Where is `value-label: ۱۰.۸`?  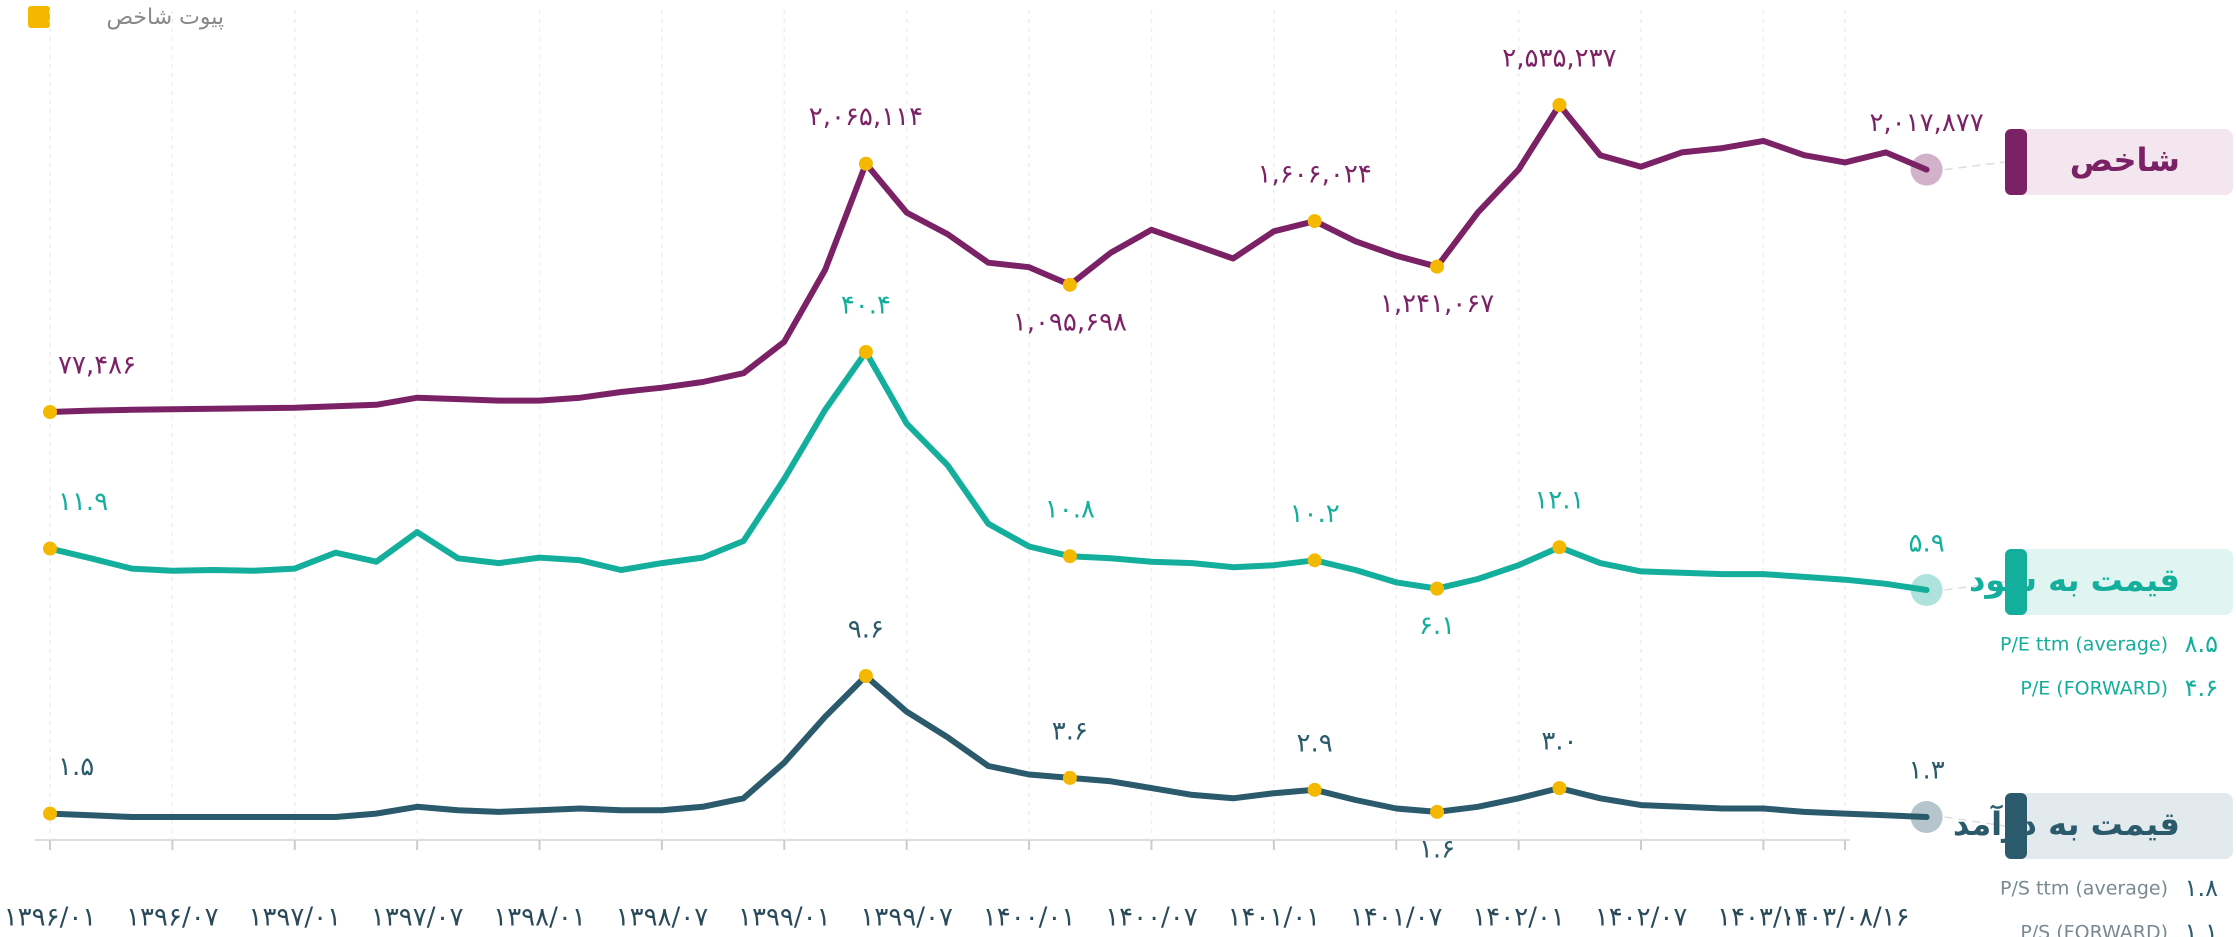
value-label: ۱۰.۸ is located at coordinates (1070, 510).